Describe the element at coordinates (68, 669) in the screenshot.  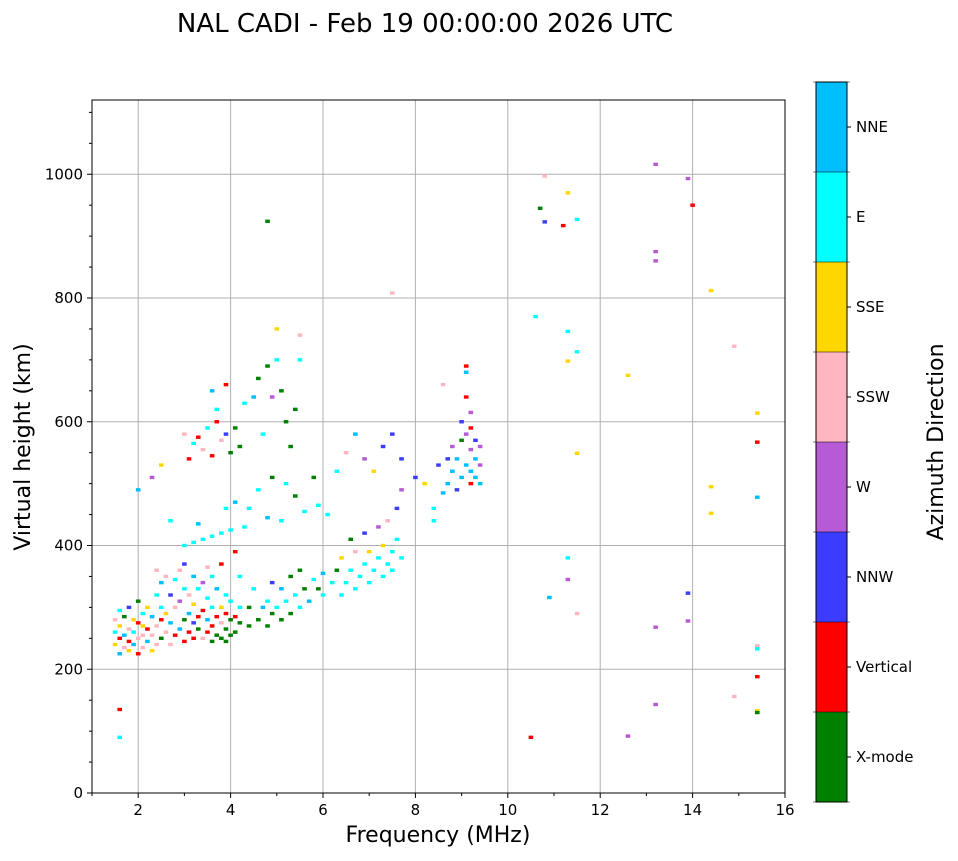
I see `y-tick-label: 200` at that location.